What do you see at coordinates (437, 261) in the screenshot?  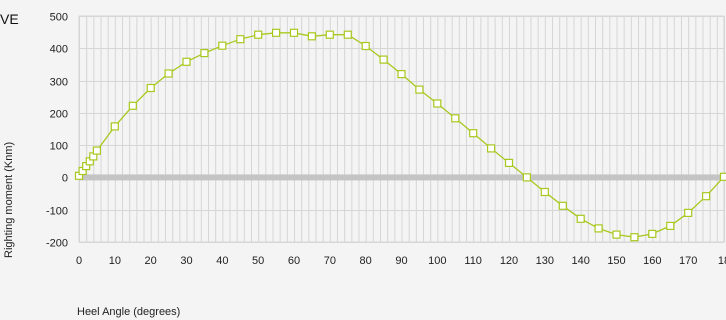 I see `x-tick-label: 100` at bounding box center [437, 261].